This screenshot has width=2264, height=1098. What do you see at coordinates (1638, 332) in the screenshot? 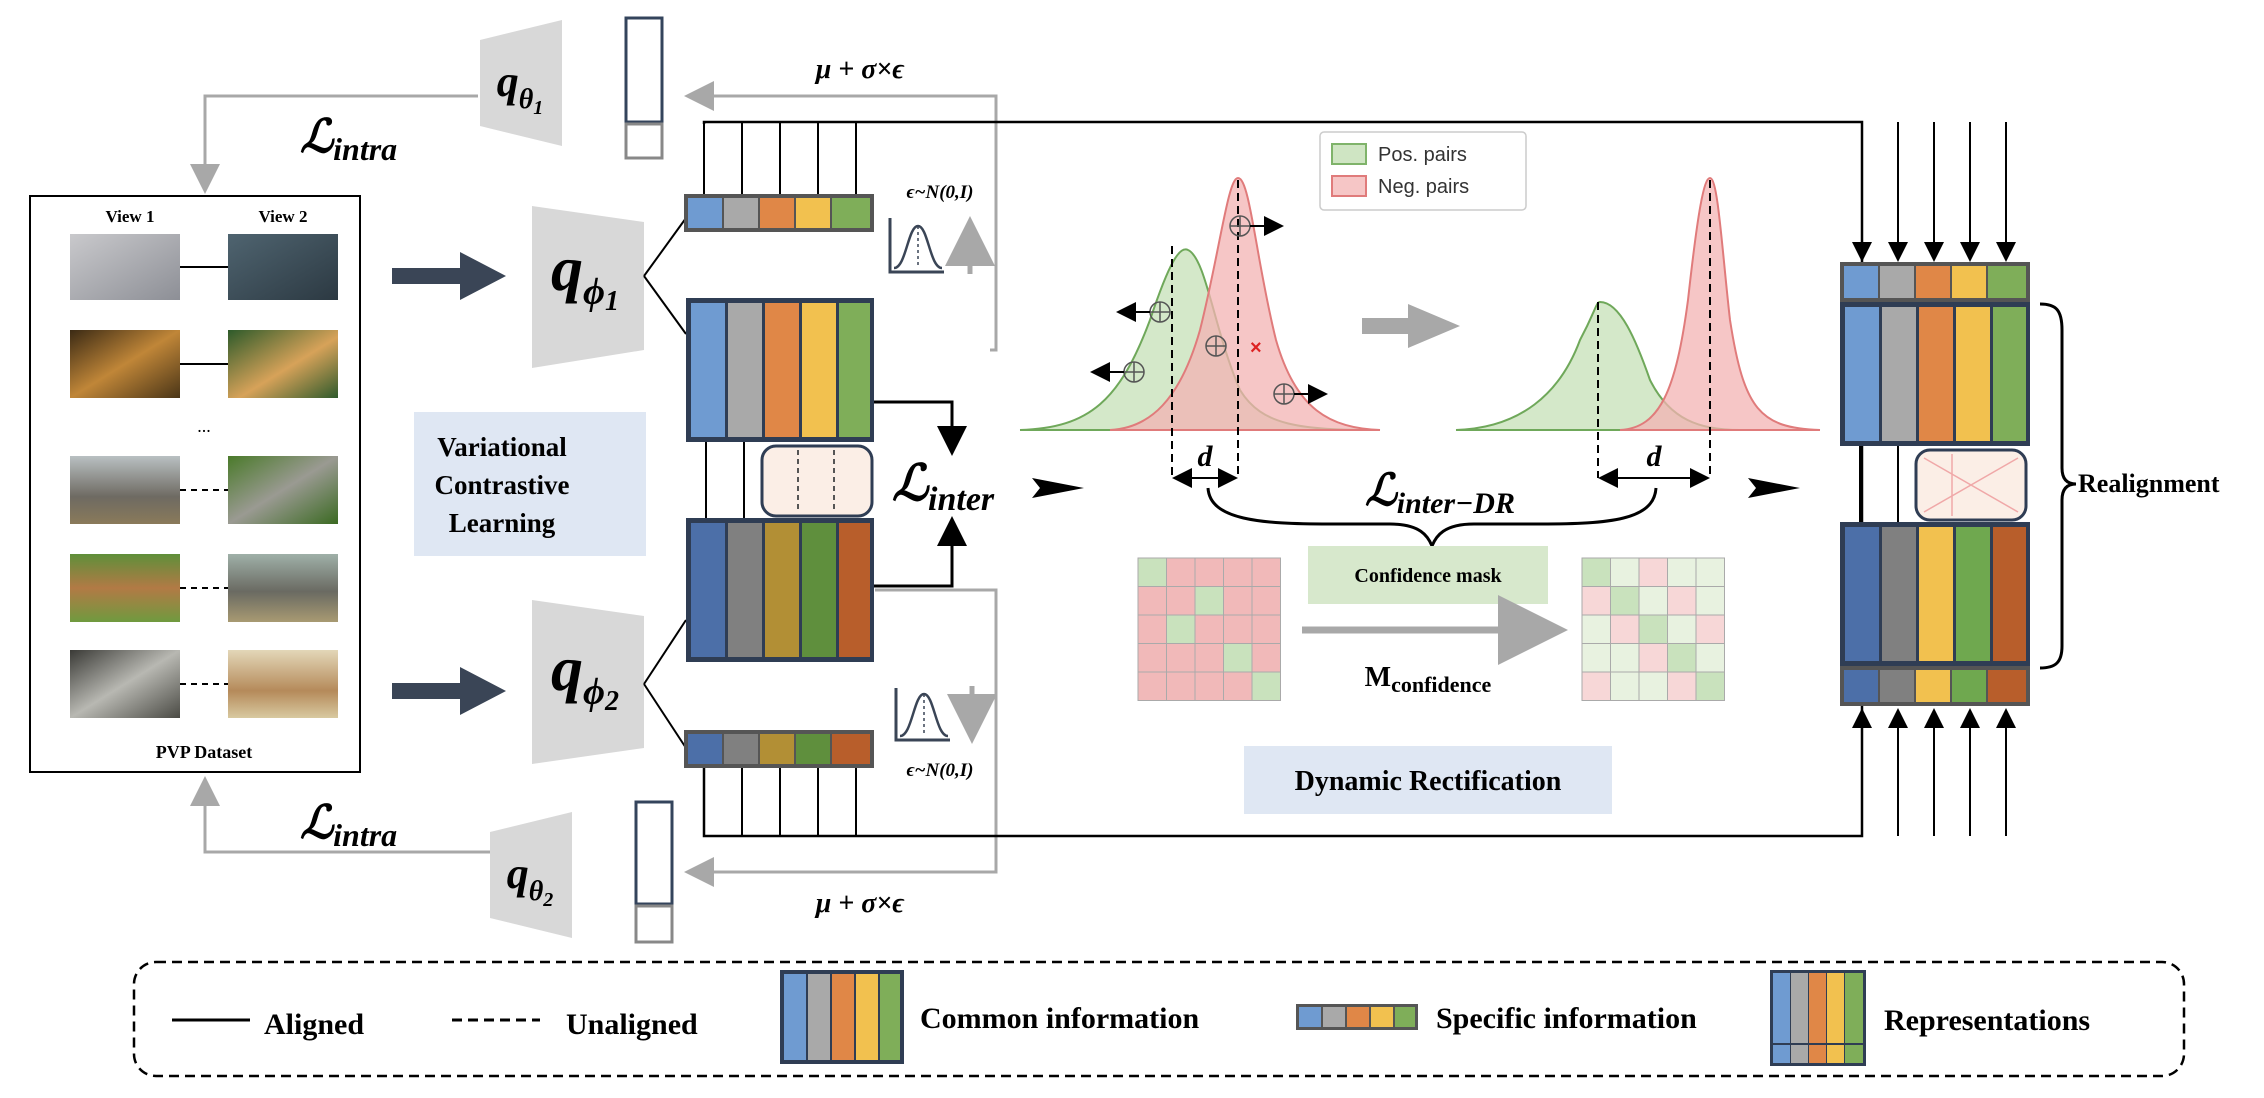
I see `distribution-after: d` at bounding box center [1638, 332].